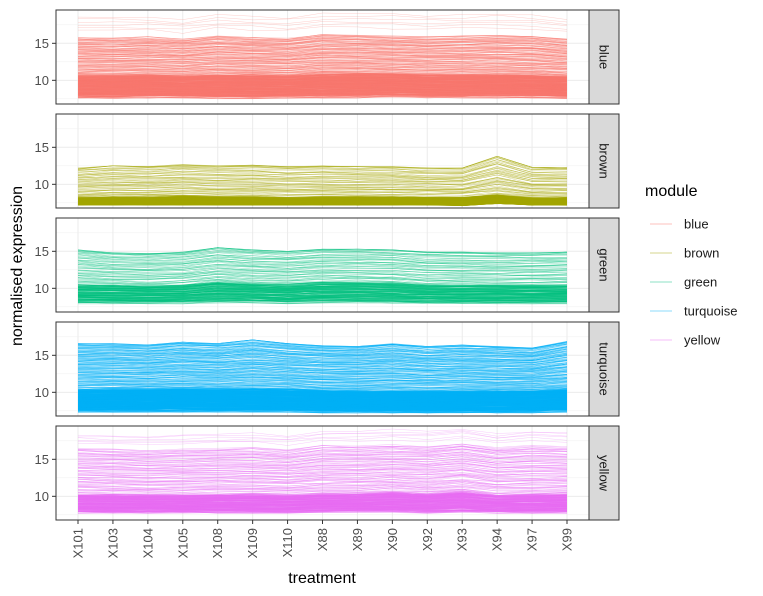 This screenshot has height=596, width=763. Describe the element at coordinates (604, 368) in the screenshot. I see `facet-strip-label: turquoise` at that location.